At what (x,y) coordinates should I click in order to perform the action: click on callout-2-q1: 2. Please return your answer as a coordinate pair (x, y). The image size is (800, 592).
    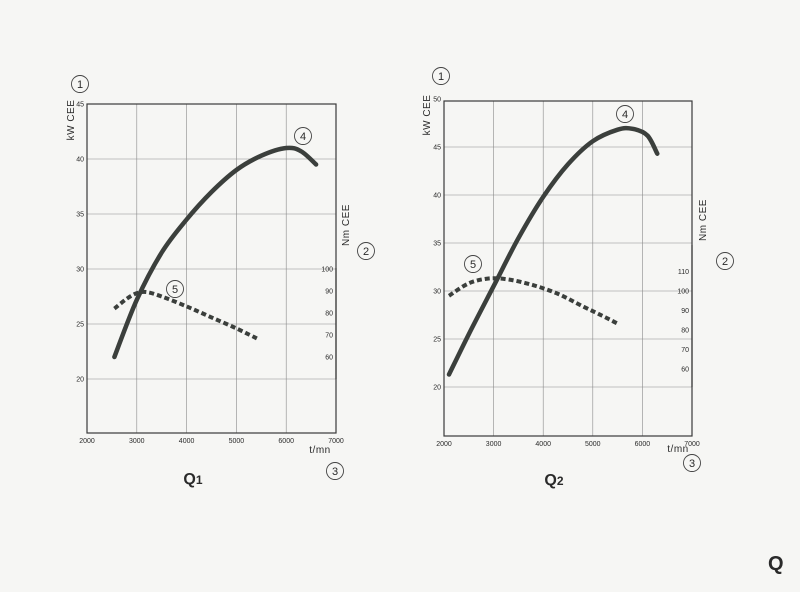
    Looking at the image, I should click on (366, 251).